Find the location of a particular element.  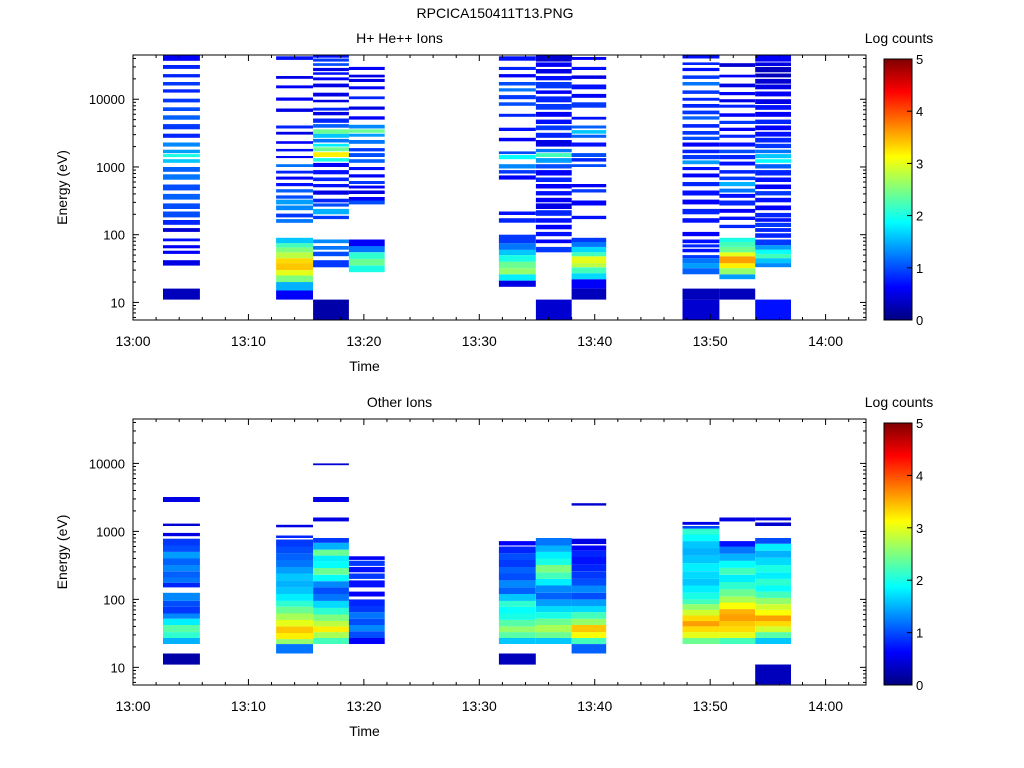

colorbar-frame is located at coordinates (898, 189).